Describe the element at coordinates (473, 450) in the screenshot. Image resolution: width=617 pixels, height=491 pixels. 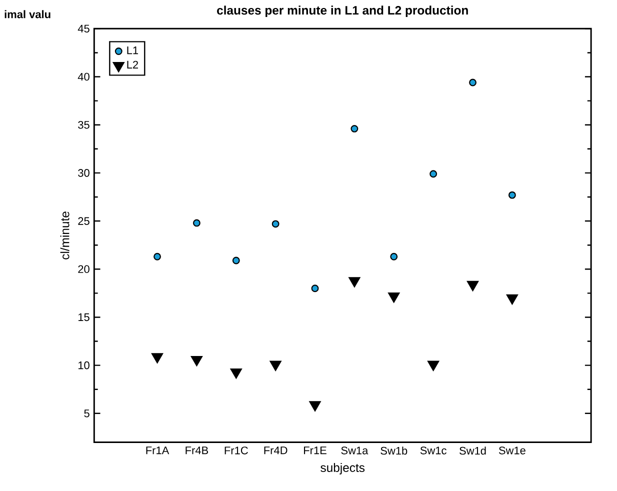
I see `x-tick-label: Sw1d` at that location.